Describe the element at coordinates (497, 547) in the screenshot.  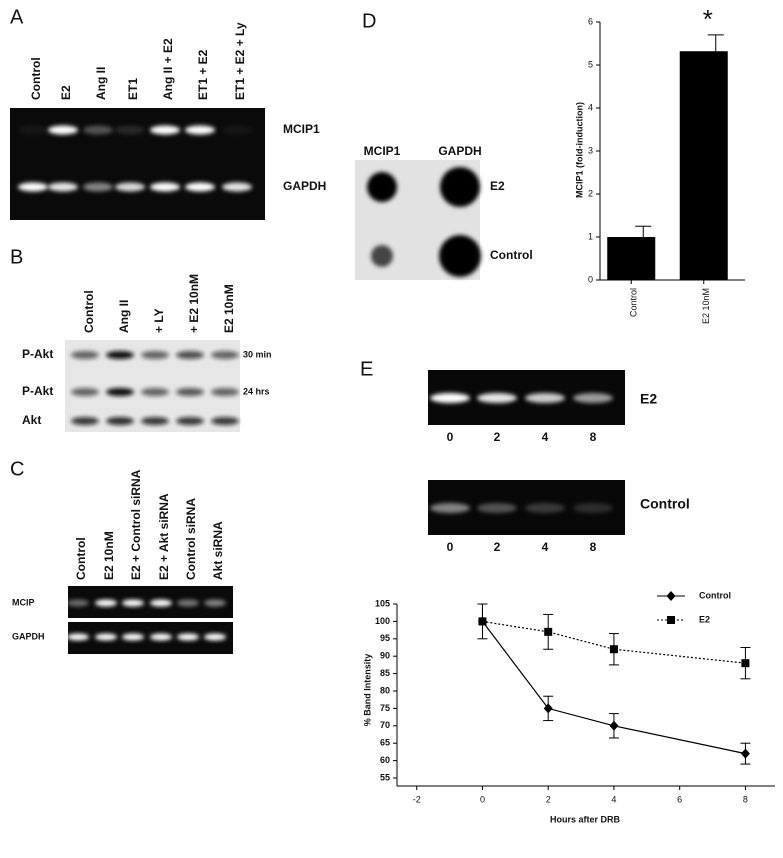
I see `lane-label: 2` at that location.